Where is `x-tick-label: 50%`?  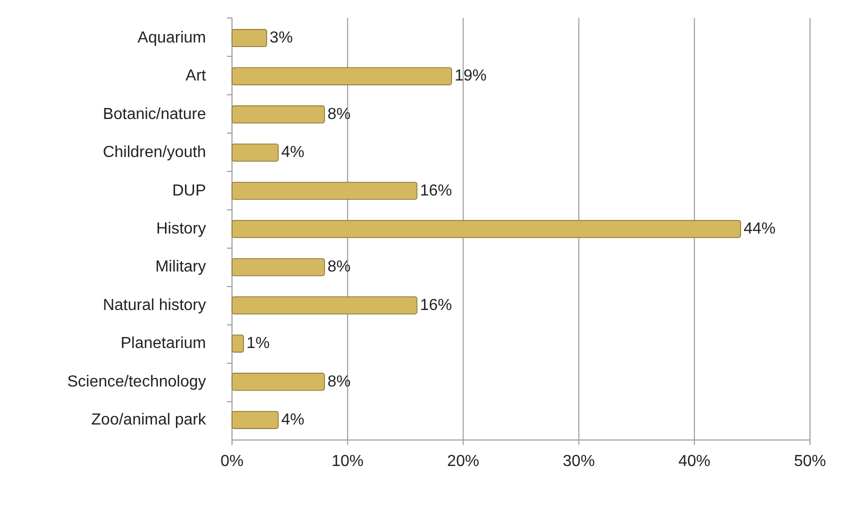 x-tick-label: 50% is located at coordinates (810, 461).